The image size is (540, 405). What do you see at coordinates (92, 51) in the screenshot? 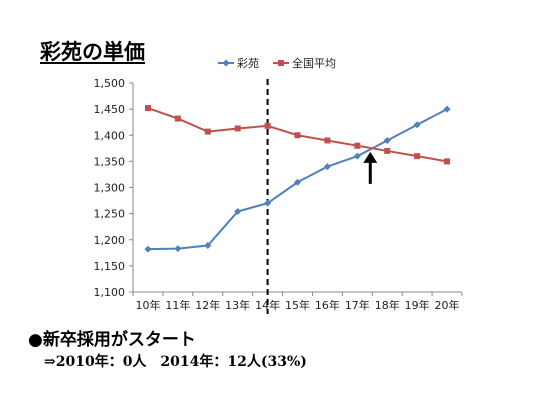
I see `slide-title: 彩苑の単価` at bounding box center [92, 51].